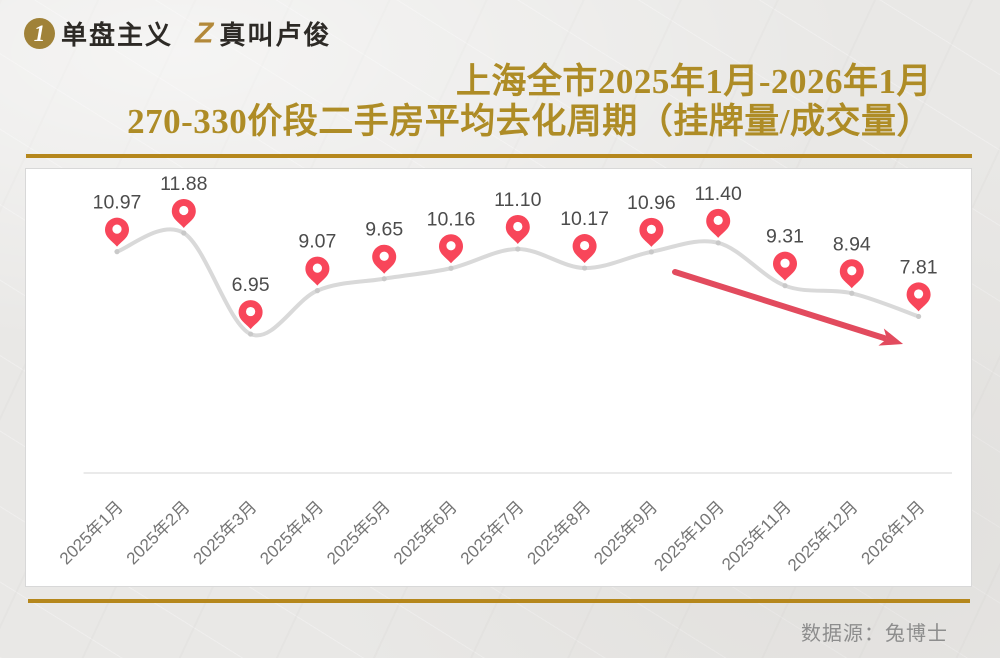  What do you see at coordinates (584, 219) in the screenshot?
I see `value-label: 10.17` at bounding box center [584, 219].